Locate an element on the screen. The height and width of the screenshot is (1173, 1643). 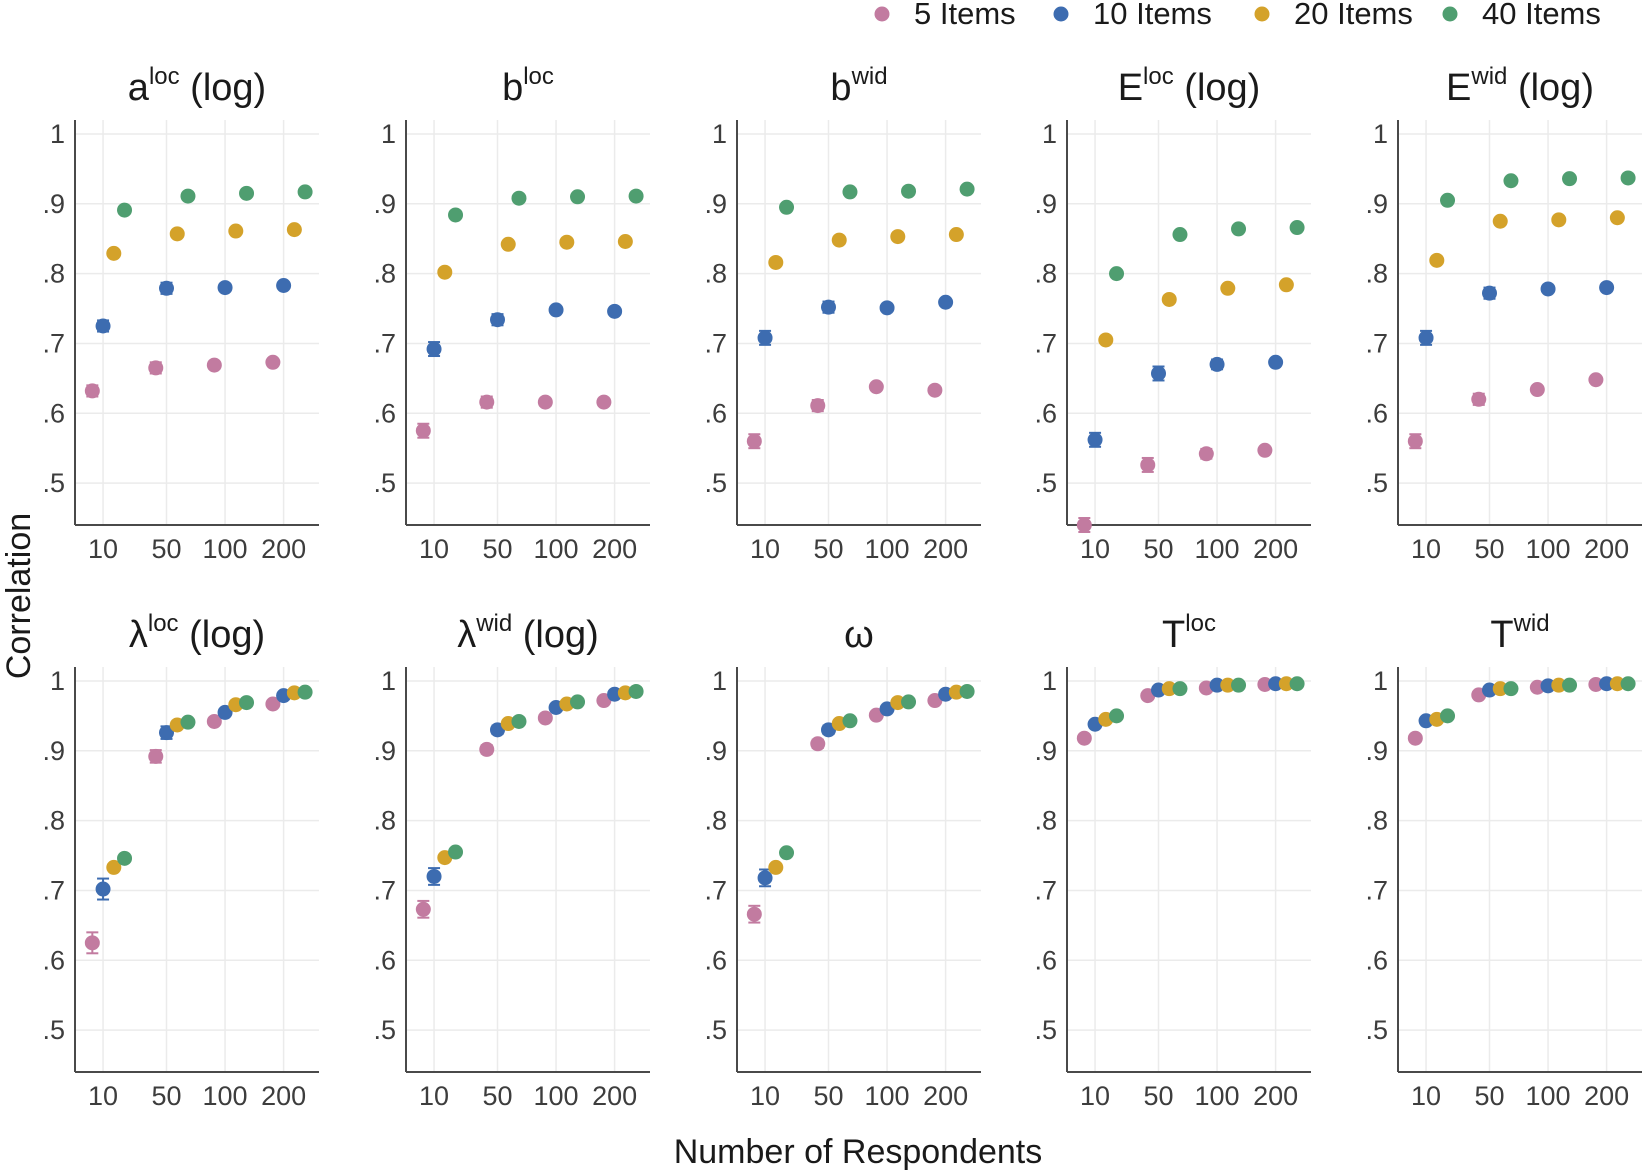
panel-9: .5 .6 .7 .8 .9 1 10 50 100 200 Tloc is located at coordinates (1172, 860).